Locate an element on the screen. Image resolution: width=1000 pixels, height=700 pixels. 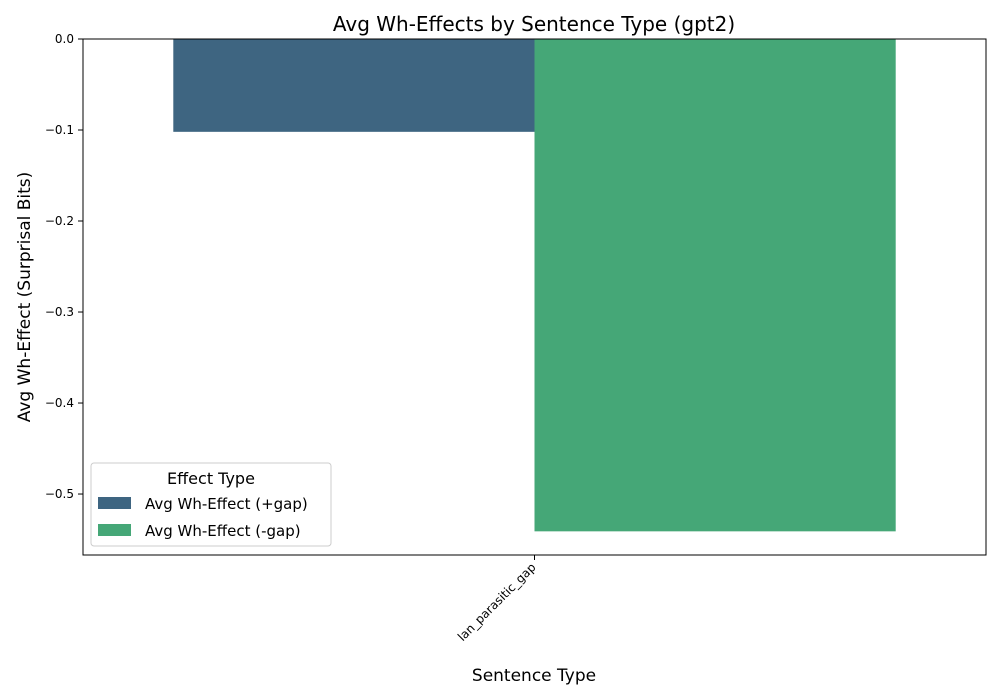
y-tick-label: −0.2 is located at coordinates (59, 221).